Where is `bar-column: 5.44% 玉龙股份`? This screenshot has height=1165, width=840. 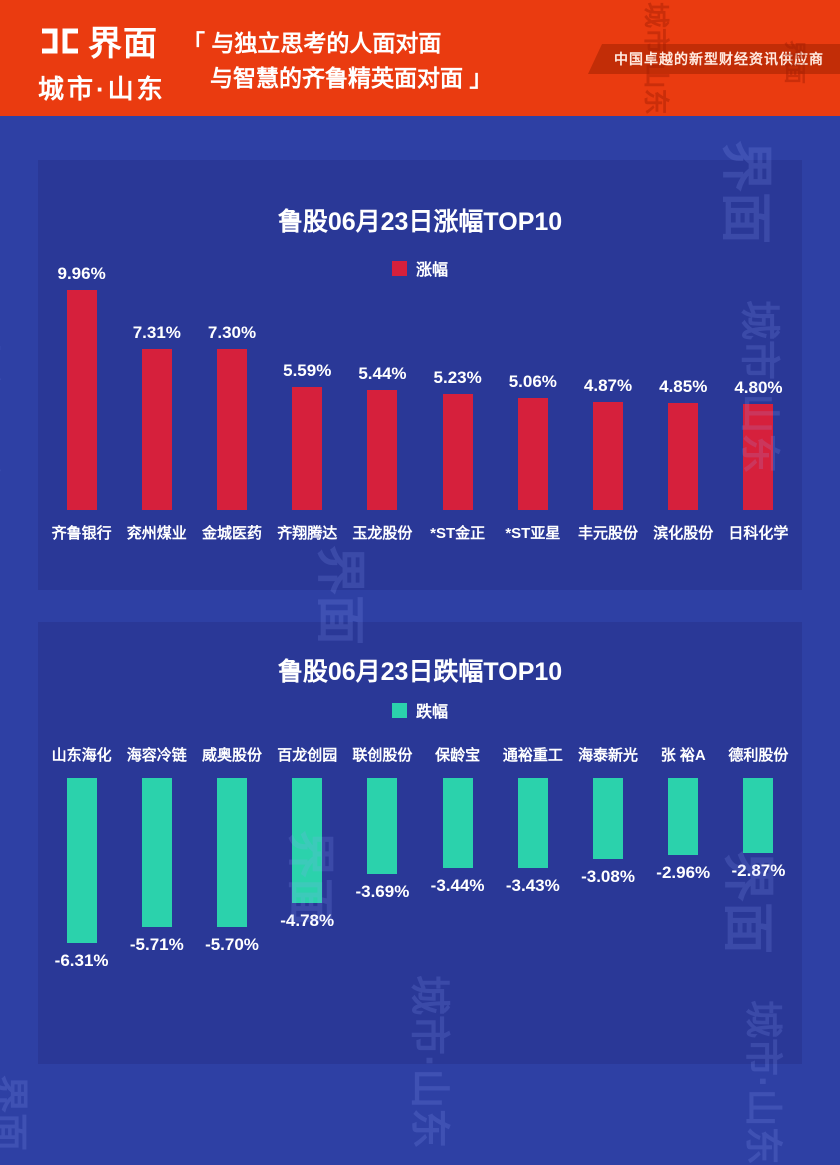
bar-column: 5.44% 玉龙股份 is located at coordinates (382, 400).